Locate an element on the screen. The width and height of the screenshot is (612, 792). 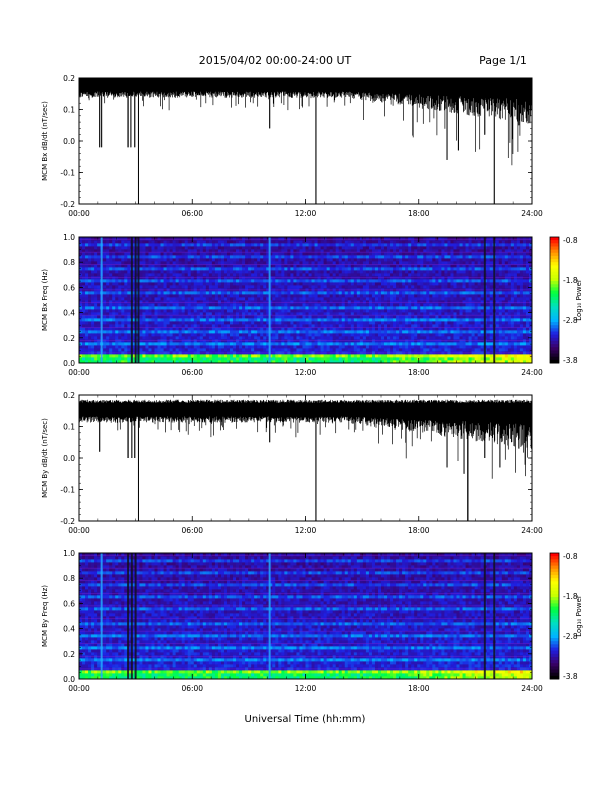
x-tick-label: 00:00 is located at coordinates (79, 213).